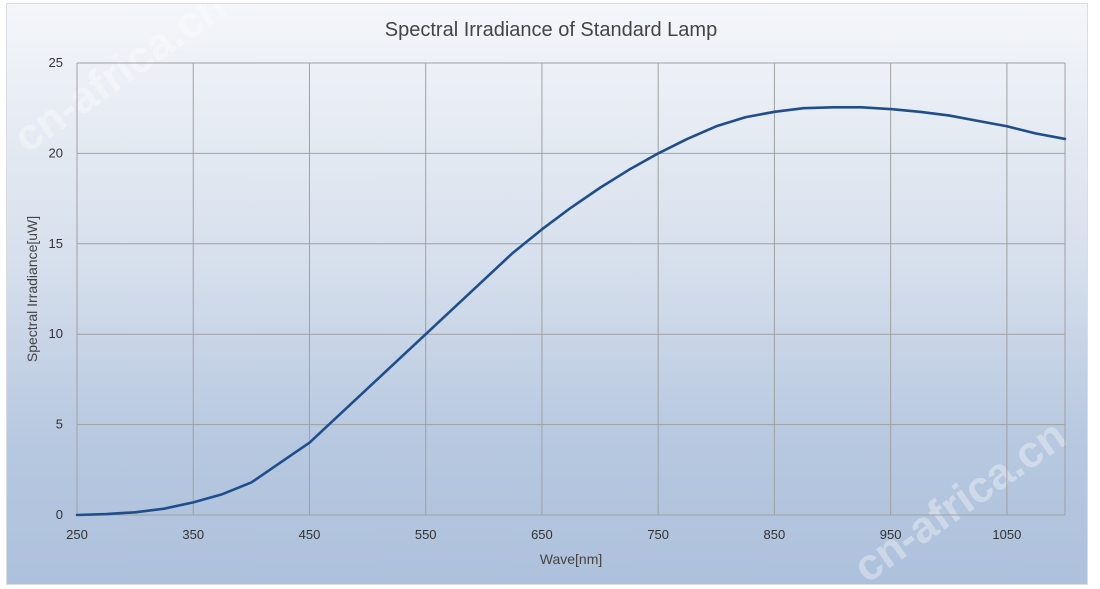 The width and height of the screenshot is (1100, 589). What do you see at coordinates (121, 83) in the screenshot?
I see `watermark-top-left: cn-africa.cn` at bounding box center [121, 83].